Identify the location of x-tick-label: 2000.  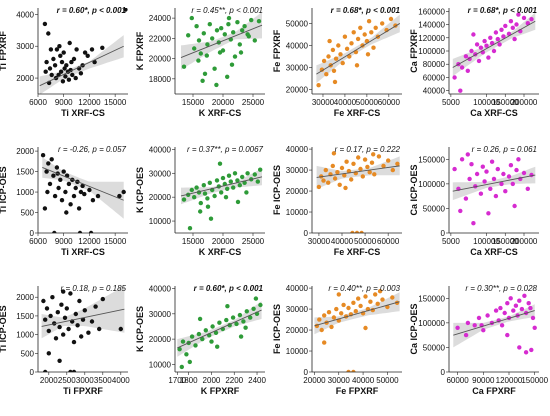
(212, 380).